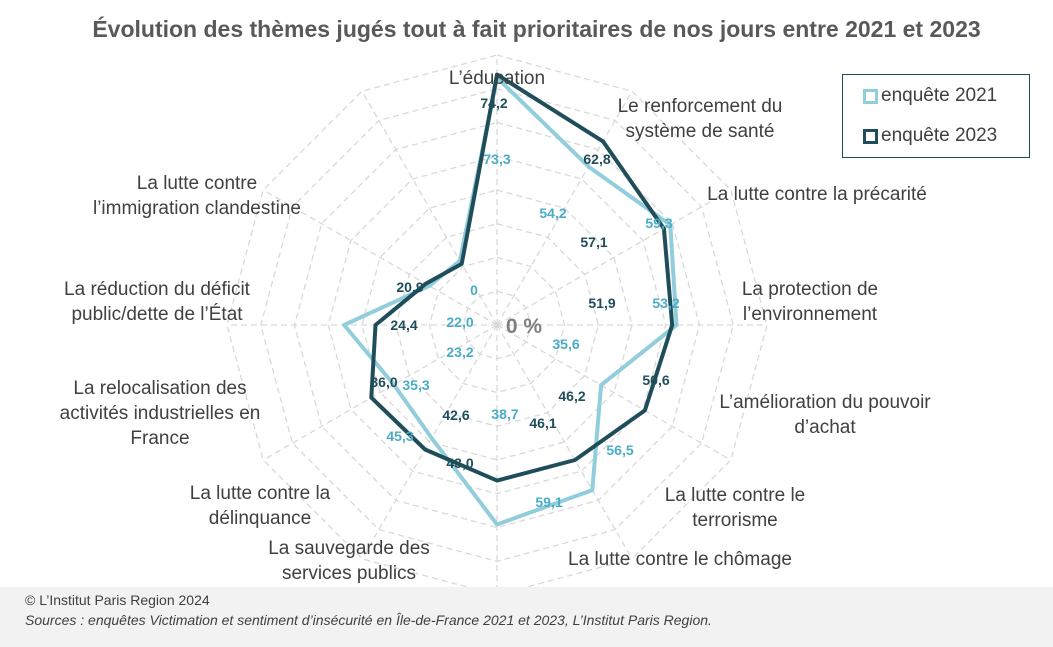  Describe the element at coordinates (680, 559) in the screenshot. I see `category-label: La lutte contre le chômage` at that location.